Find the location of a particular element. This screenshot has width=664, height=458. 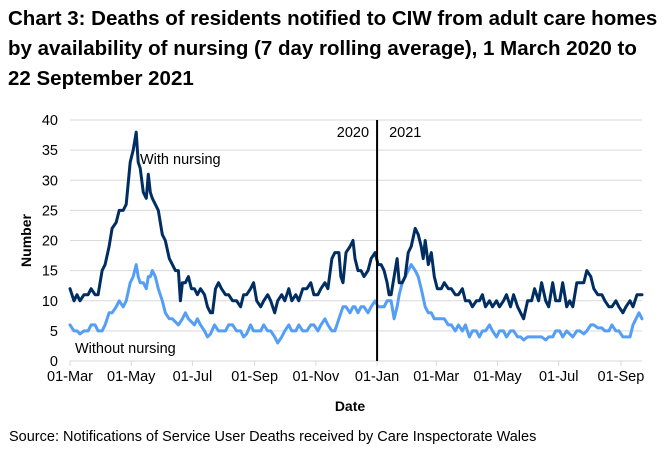

y-tick-label: 20 is located at coordinates (50, 242).